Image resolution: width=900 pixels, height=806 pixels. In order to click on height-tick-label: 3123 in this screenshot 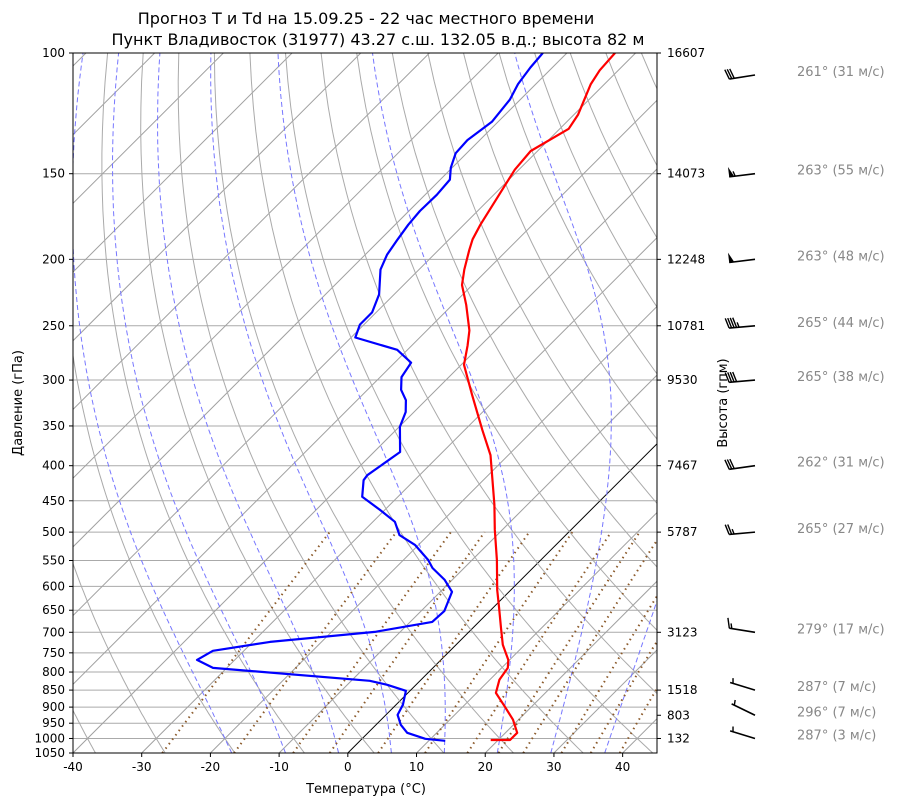, I will do `click(682, 632)`.